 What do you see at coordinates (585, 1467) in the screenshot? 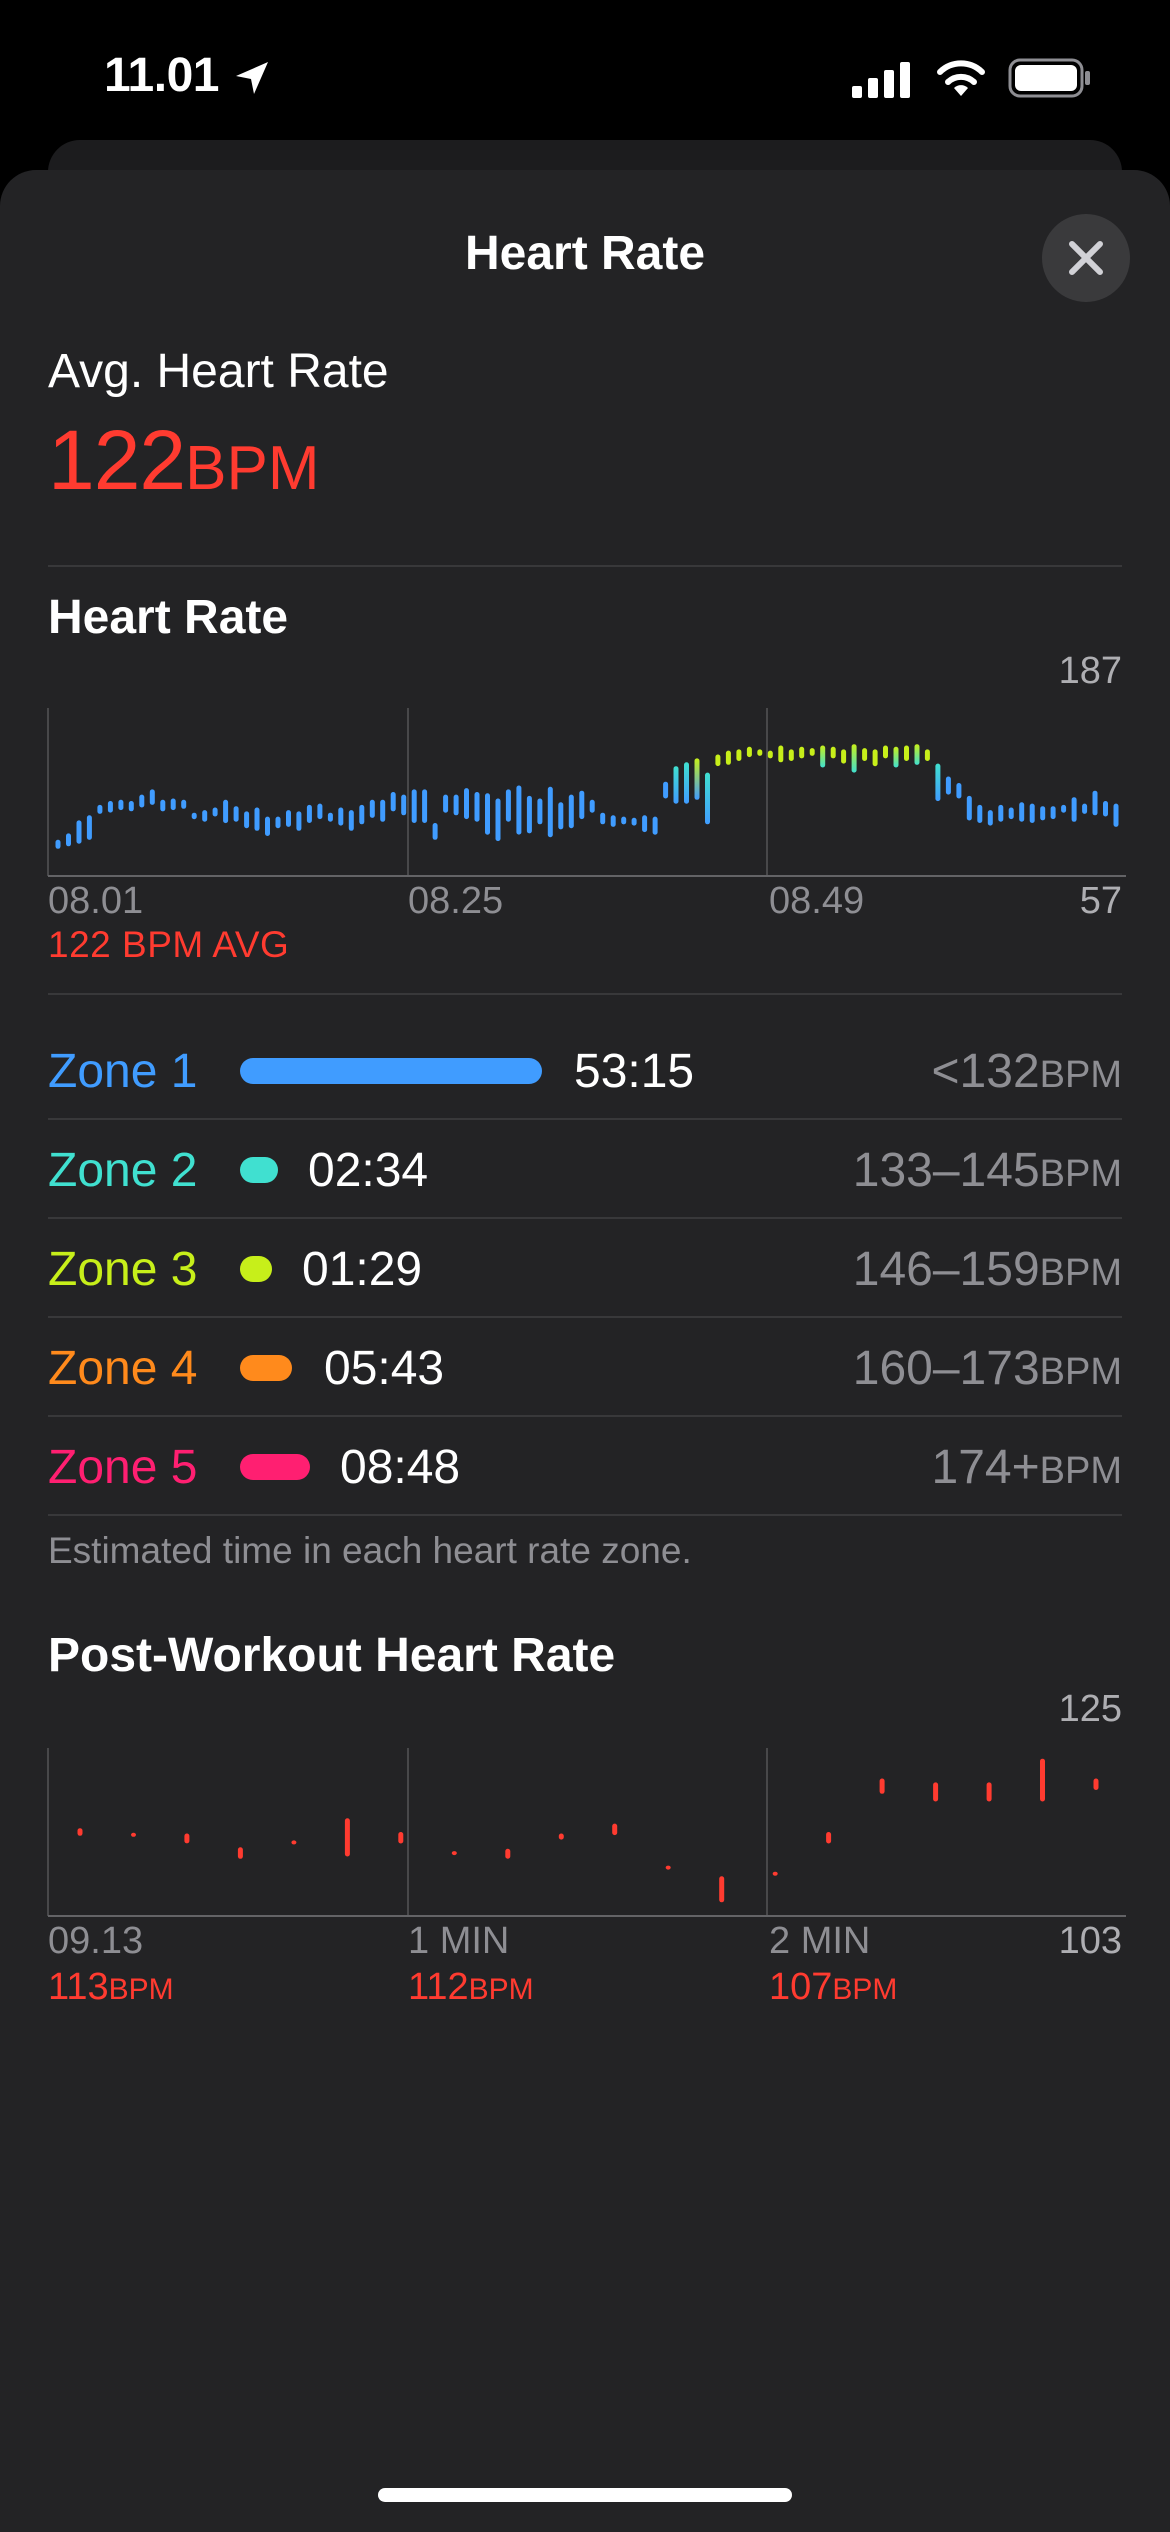
I see `zone-row: Zone 5 08:48 174+BPM` at bounding box center [585, 1467].